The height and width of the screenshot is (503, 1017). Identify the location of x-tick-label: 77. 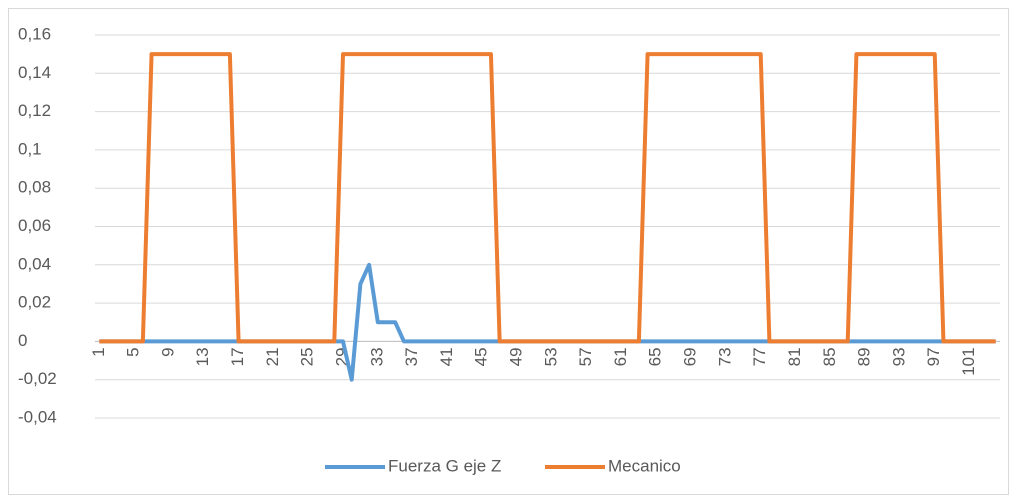
(759, 356).